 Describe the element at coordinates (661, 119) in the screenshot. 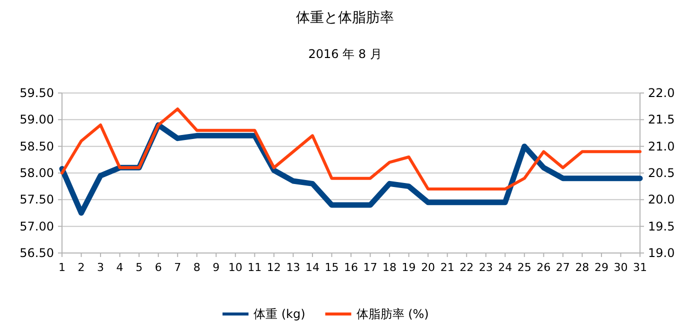

I see `y2-tick-label: 21.5` at that location.